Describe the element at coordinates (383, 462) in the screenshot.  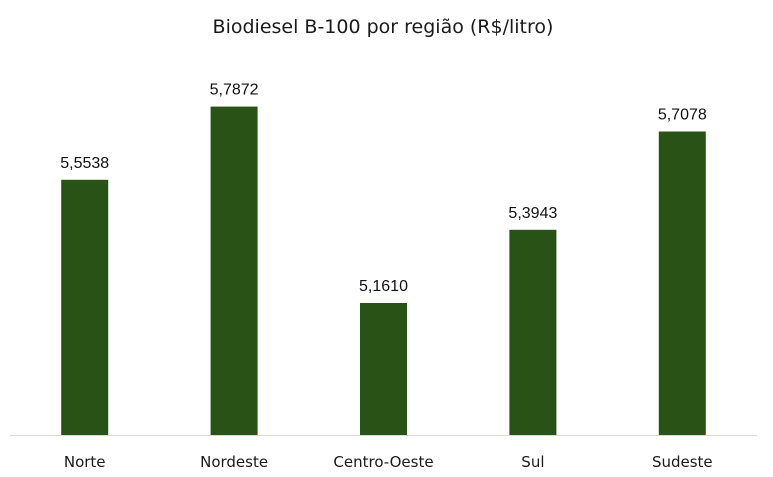
I see `category-label: Centro-Oeste` at that location.